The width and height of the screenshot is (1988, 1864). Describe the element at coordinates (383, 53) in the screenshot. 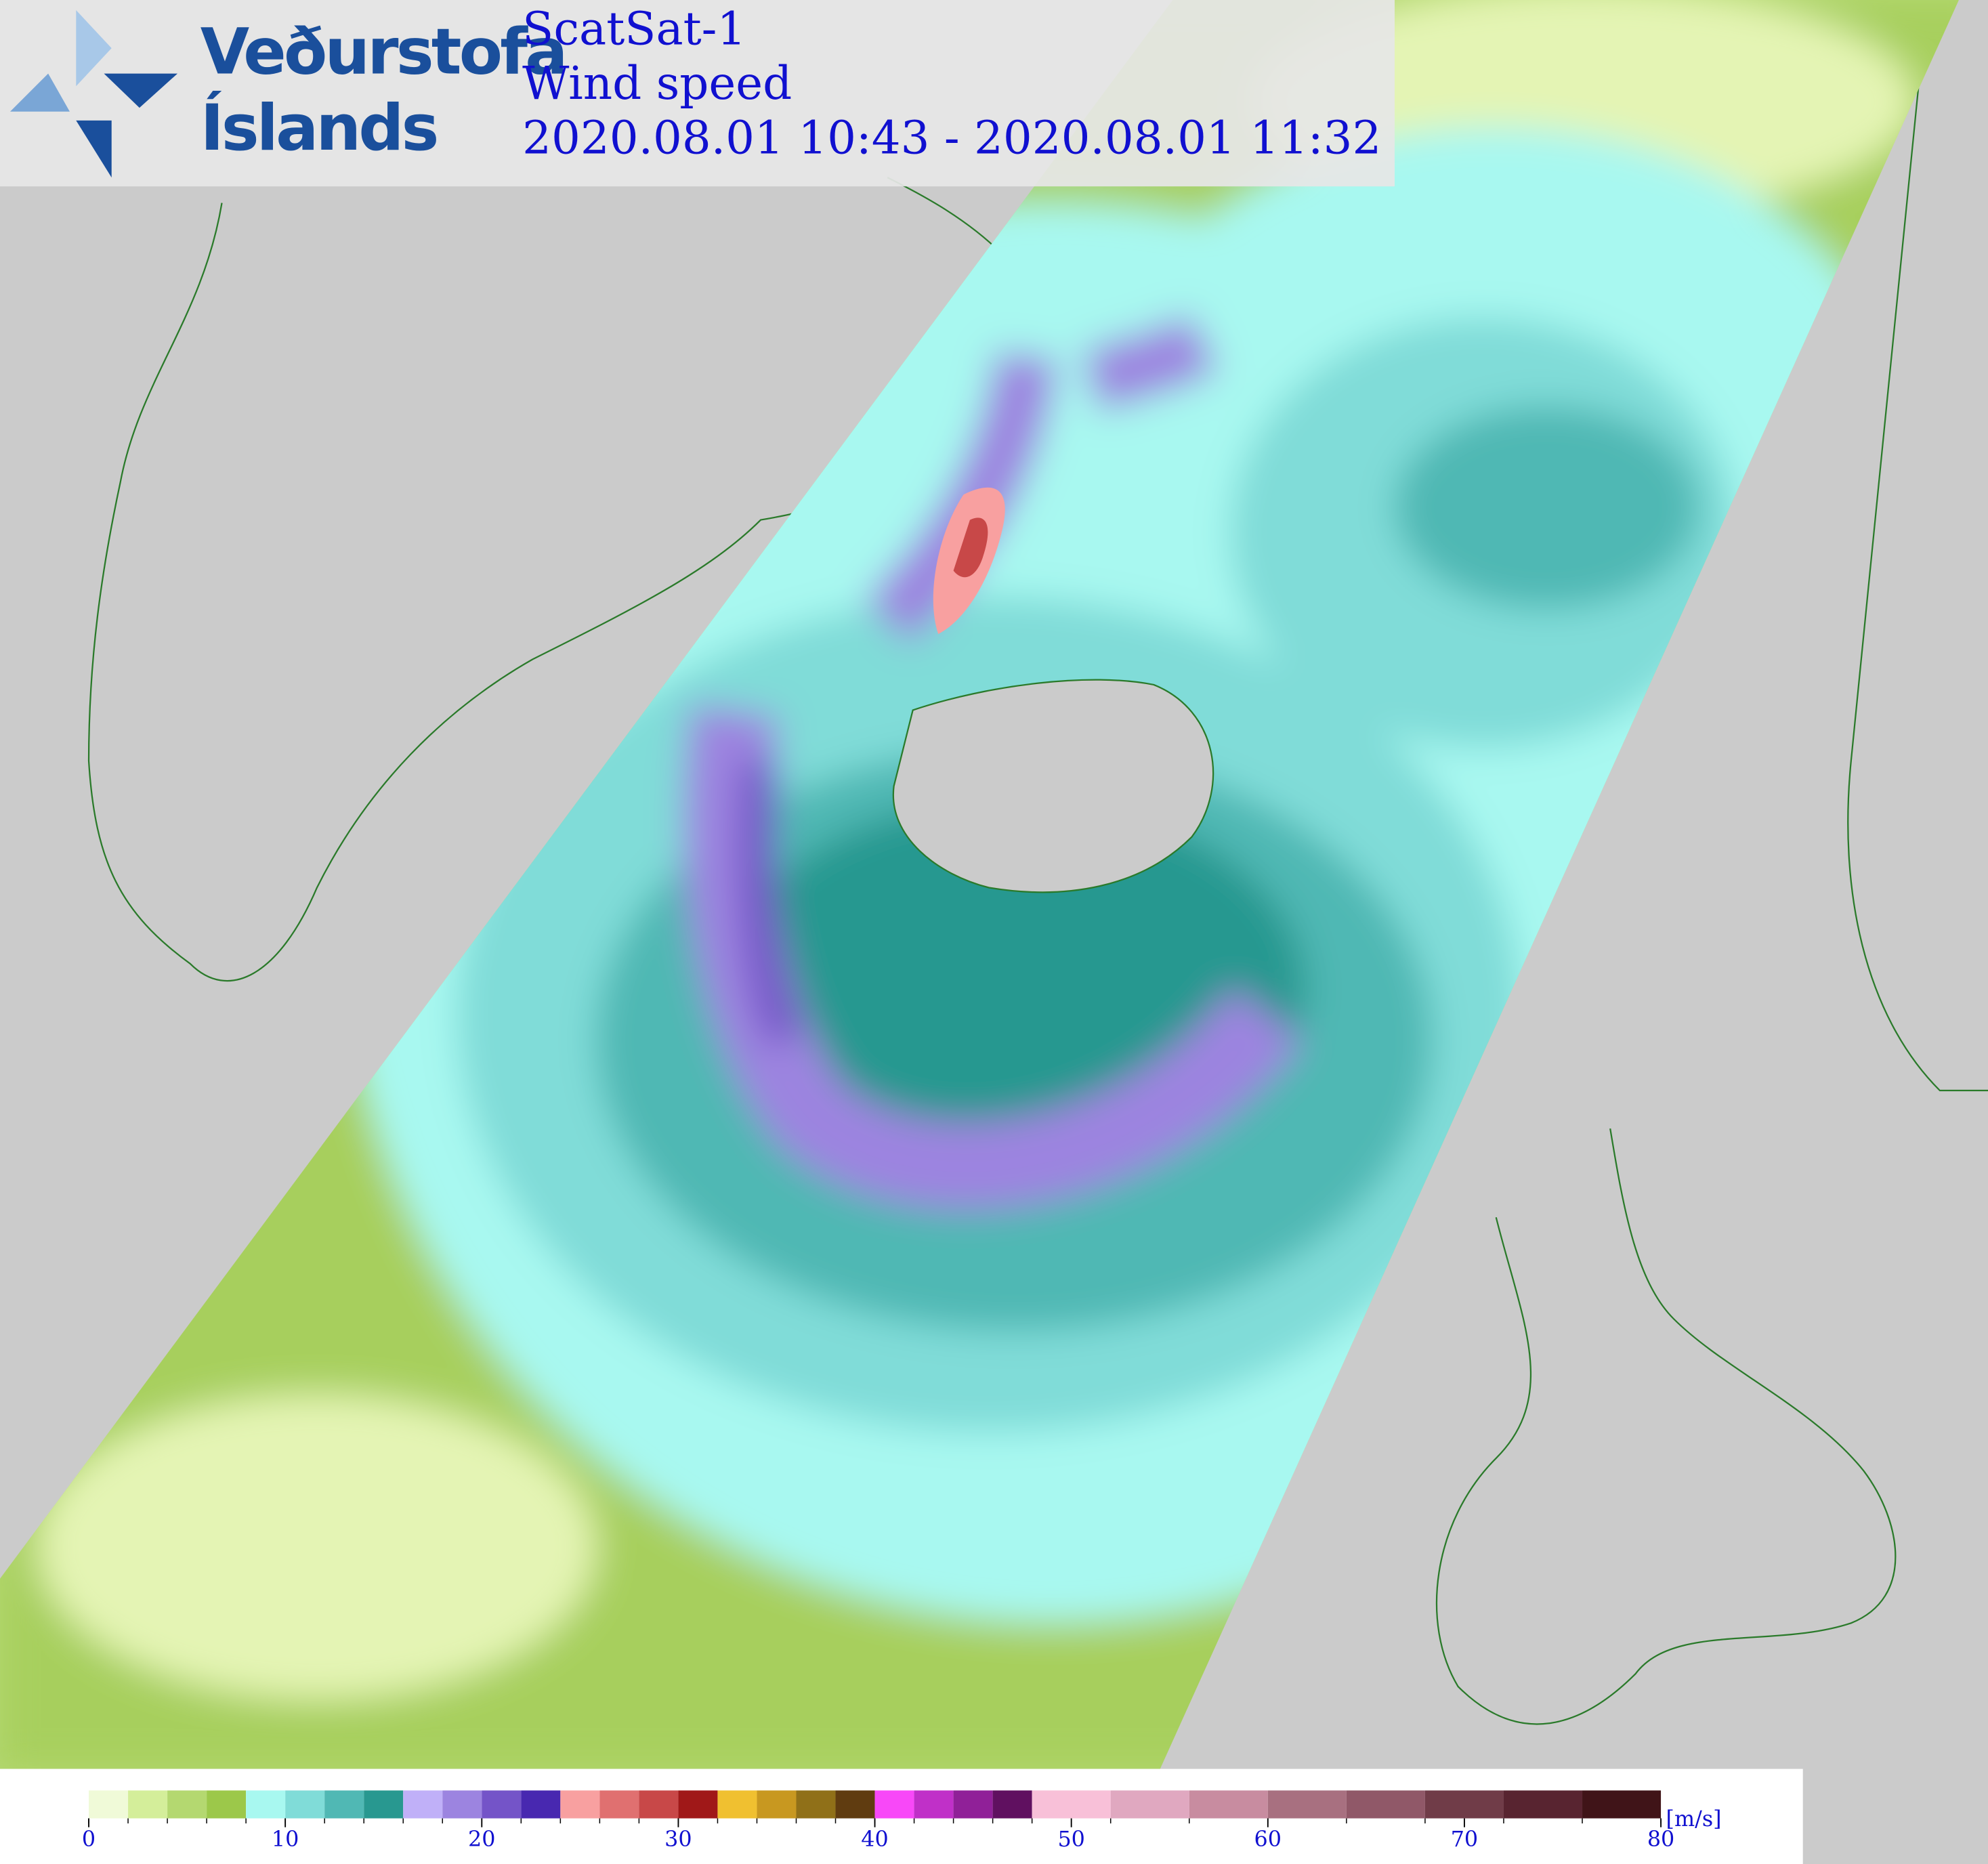

I see `logo-text: Veðurstofa` at that location.